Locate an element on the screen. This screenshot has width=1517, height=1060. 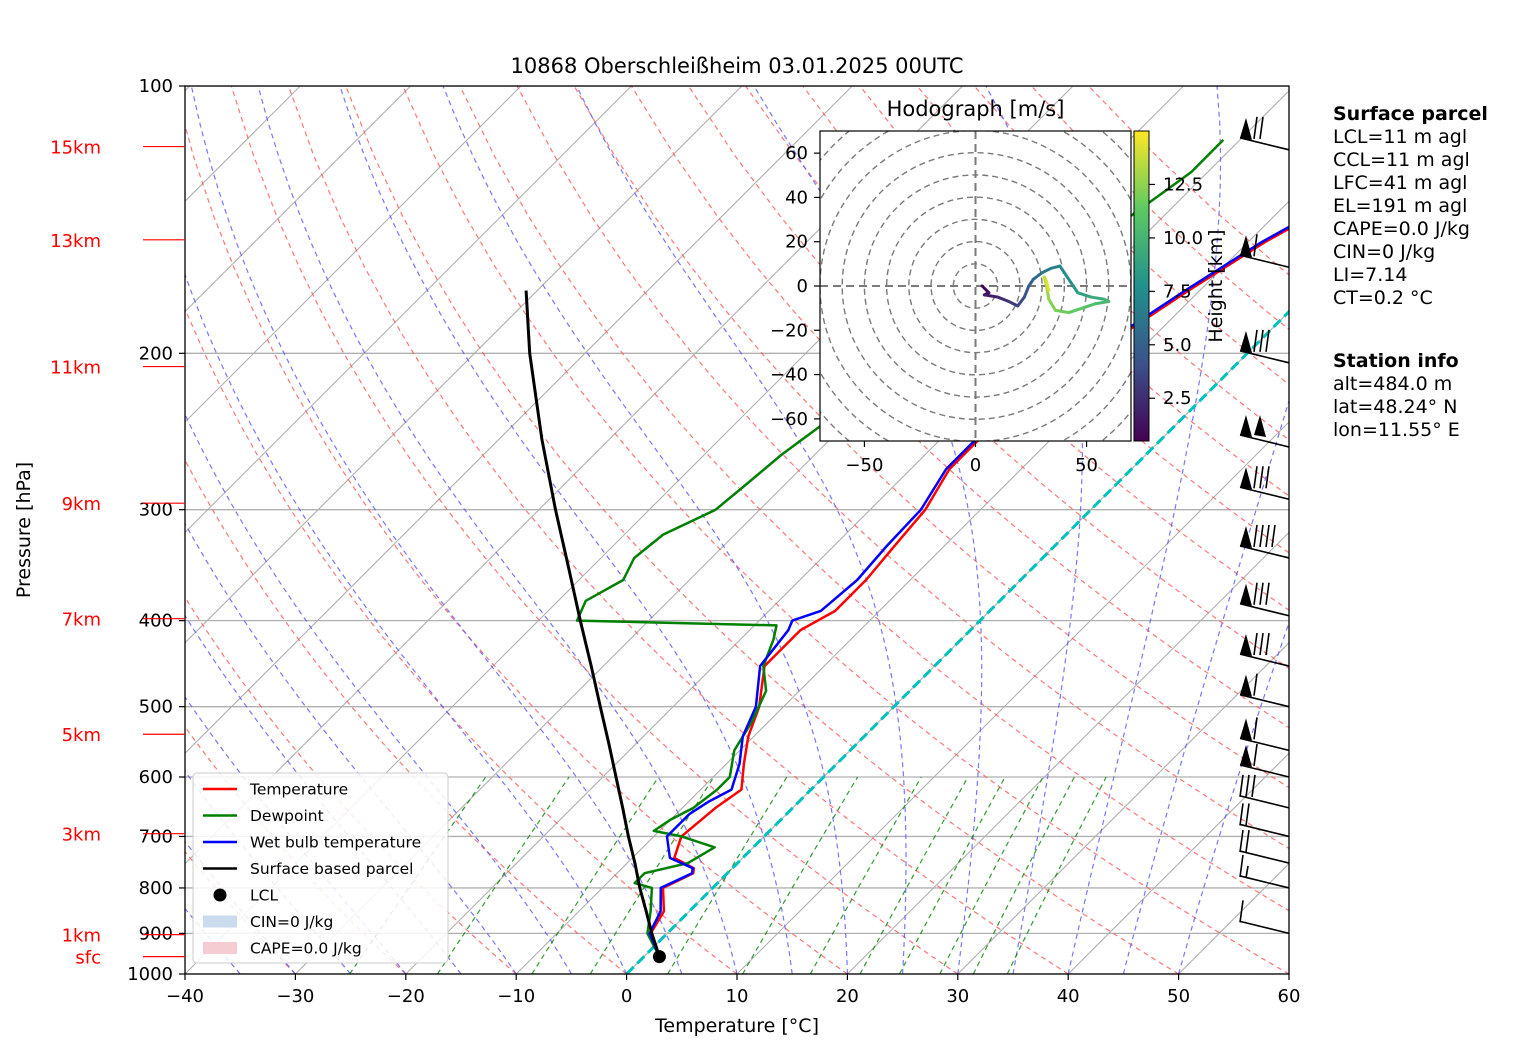
colorbar-label: Height [km] is located at coordinates (1216, 285).